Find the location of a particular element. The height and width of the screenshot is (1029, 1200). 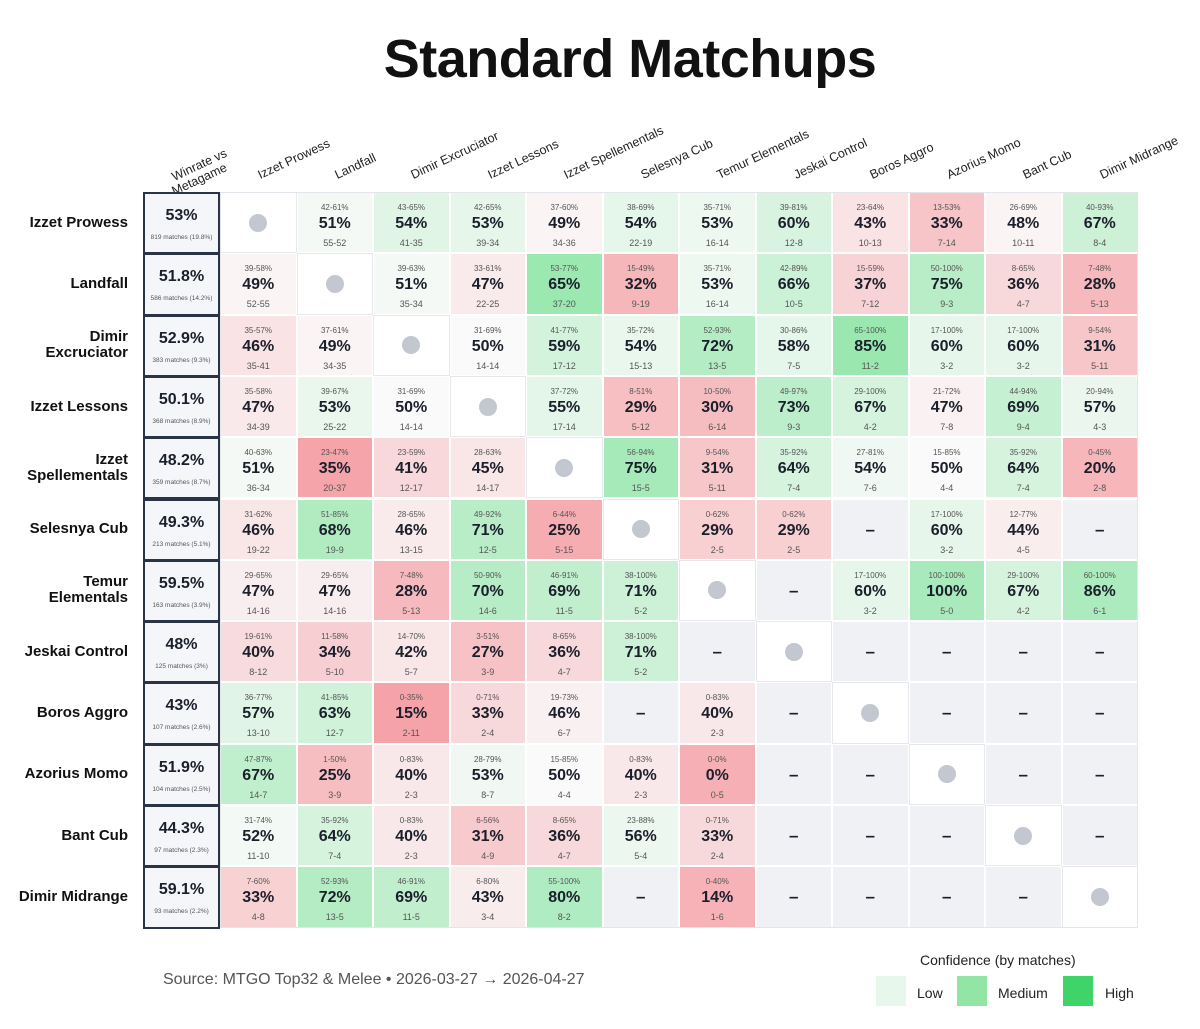

confidence-interval: 11-58% is located at coordinates (335, 637).